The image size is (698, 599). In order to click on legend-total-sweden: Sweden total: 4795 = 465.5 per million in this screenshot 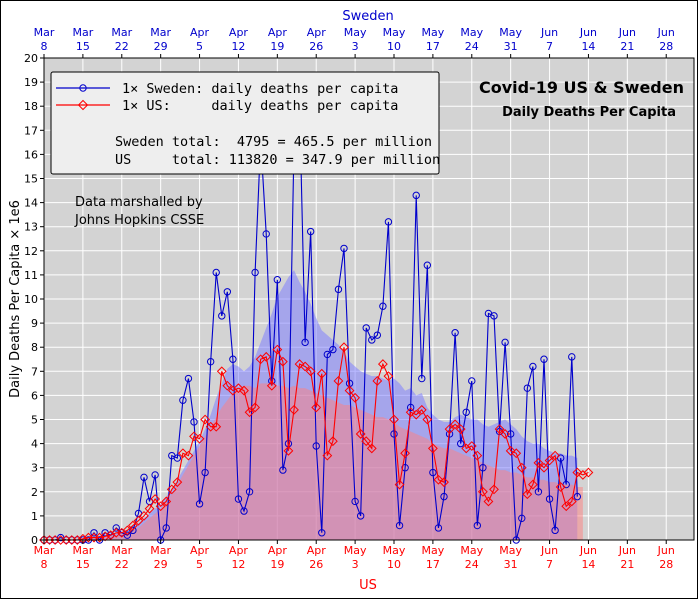, I will do `click(273, 142)`.